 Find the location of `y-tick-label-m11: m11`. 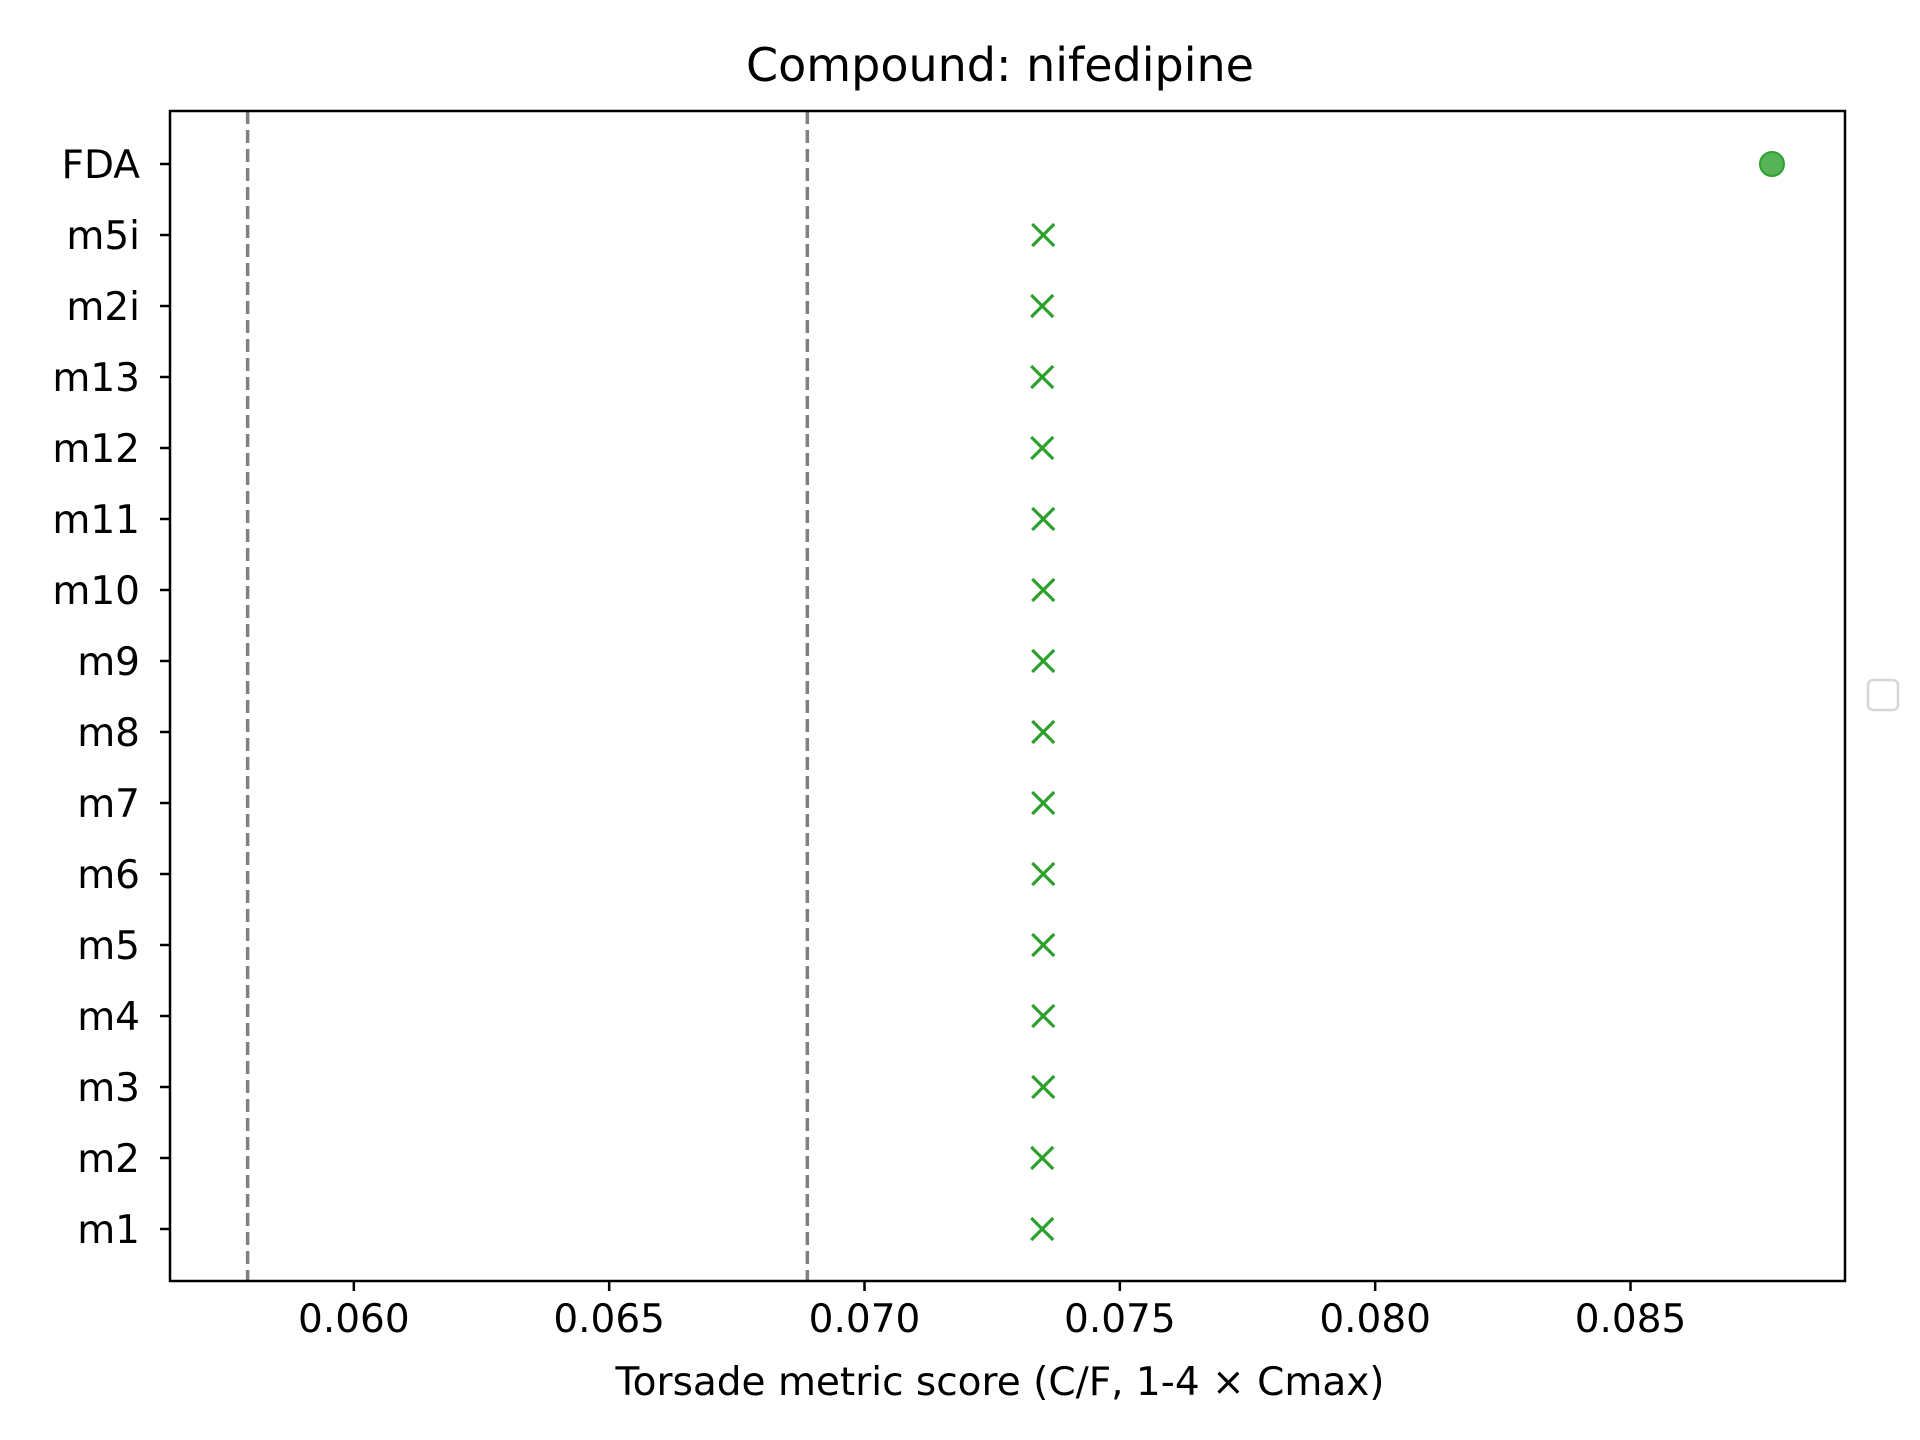

y-tick-label-m11: m11 is located at coordinates (96, 520).